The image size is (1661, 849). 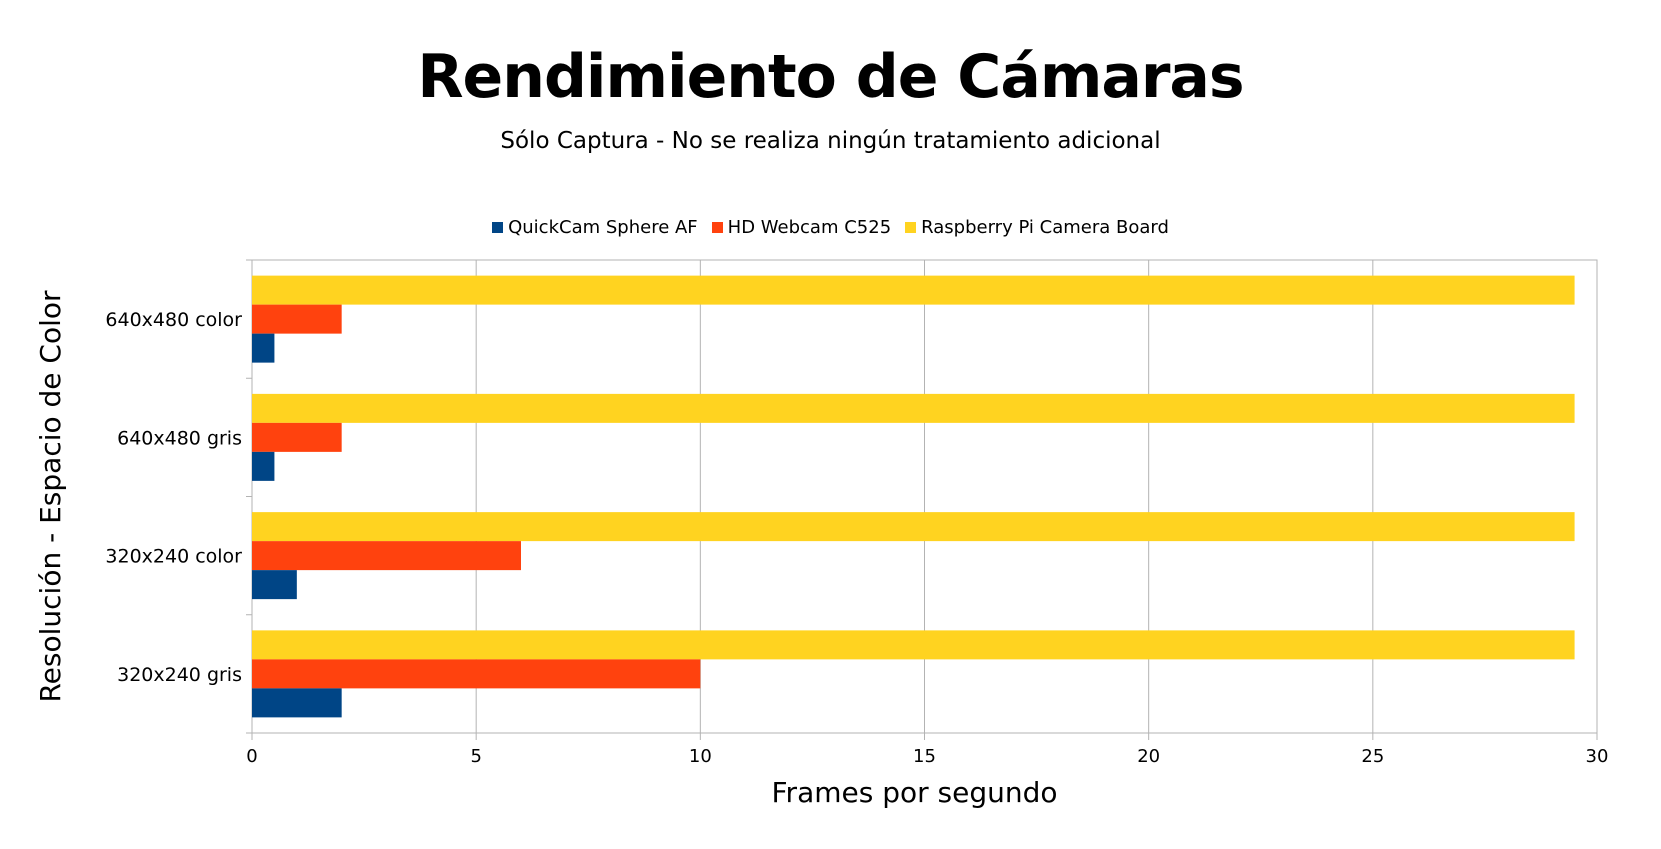 What do you see at coordinates (1372, 756) in the screenshot?
I see `x-tick-label: 25` at bounding box center [1372, 756].